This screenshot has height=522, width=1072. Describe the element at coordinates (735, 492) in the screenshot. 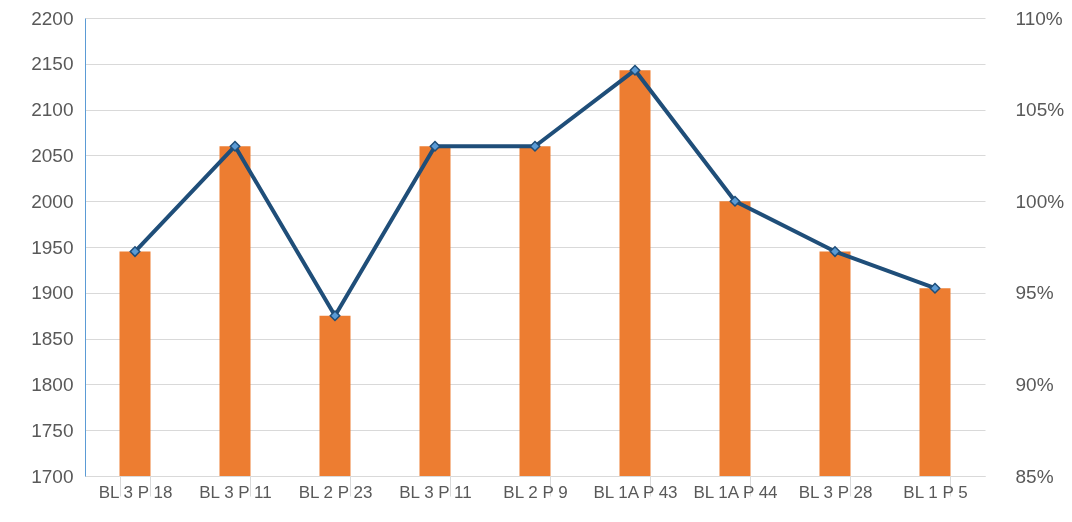

I see `x-tick-label: BL 1A P 44` at that location.